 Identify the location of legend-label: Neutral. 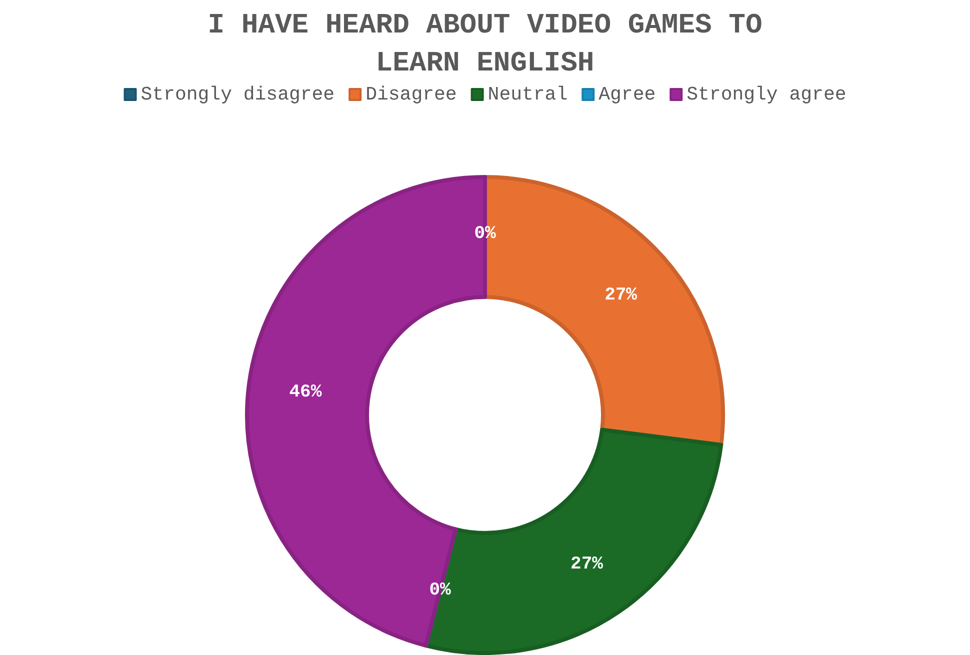
(528, 95).